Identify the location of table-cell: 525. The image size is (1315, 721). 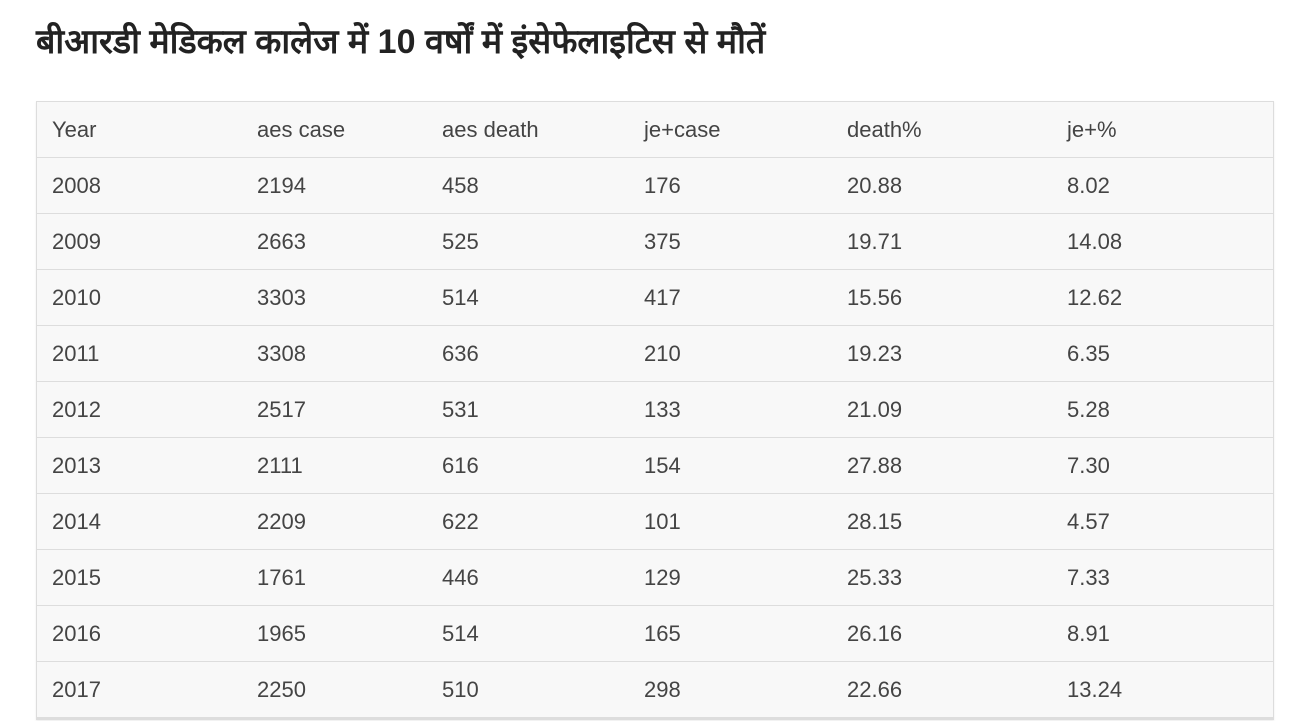
(528, 241).